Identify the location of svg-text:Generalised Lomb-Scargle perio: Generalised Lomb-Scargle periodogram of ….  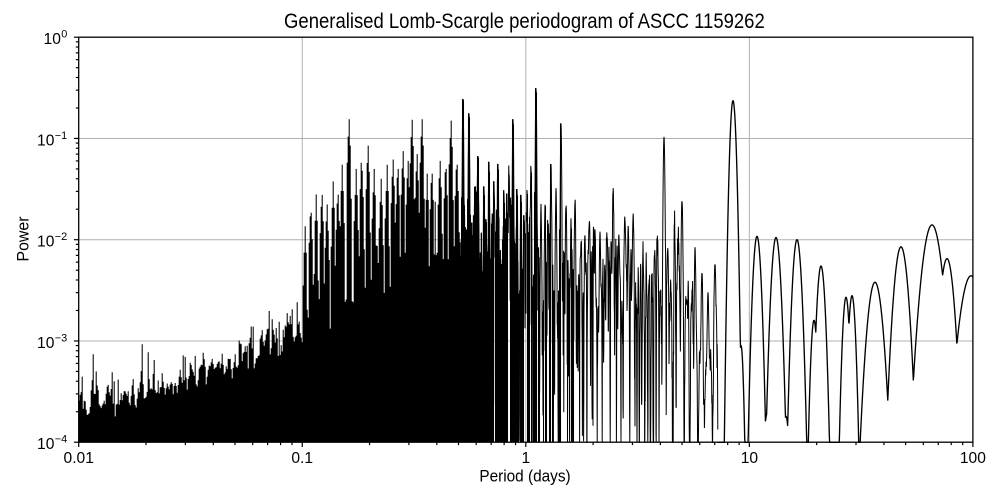
(524, 21).